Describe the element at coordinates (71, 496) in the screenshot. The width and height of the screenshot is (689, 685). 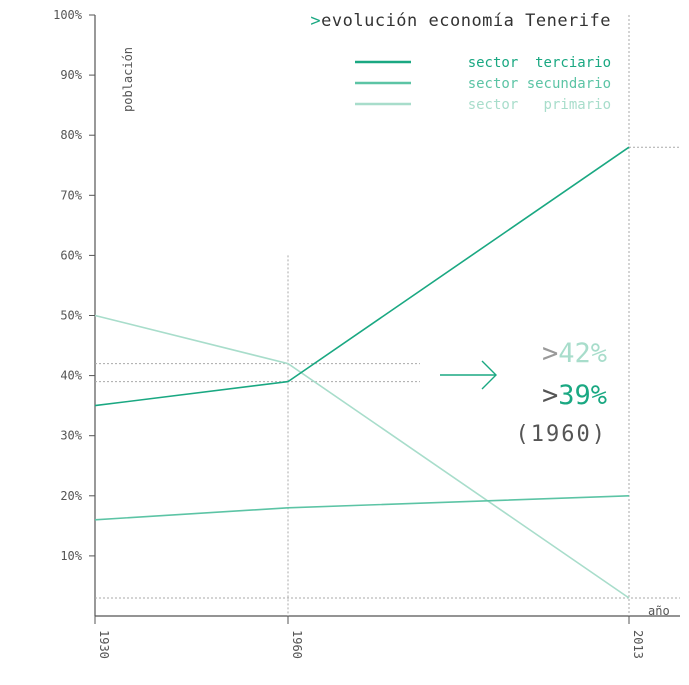
I see `y-tick-label: 20%` at that location.